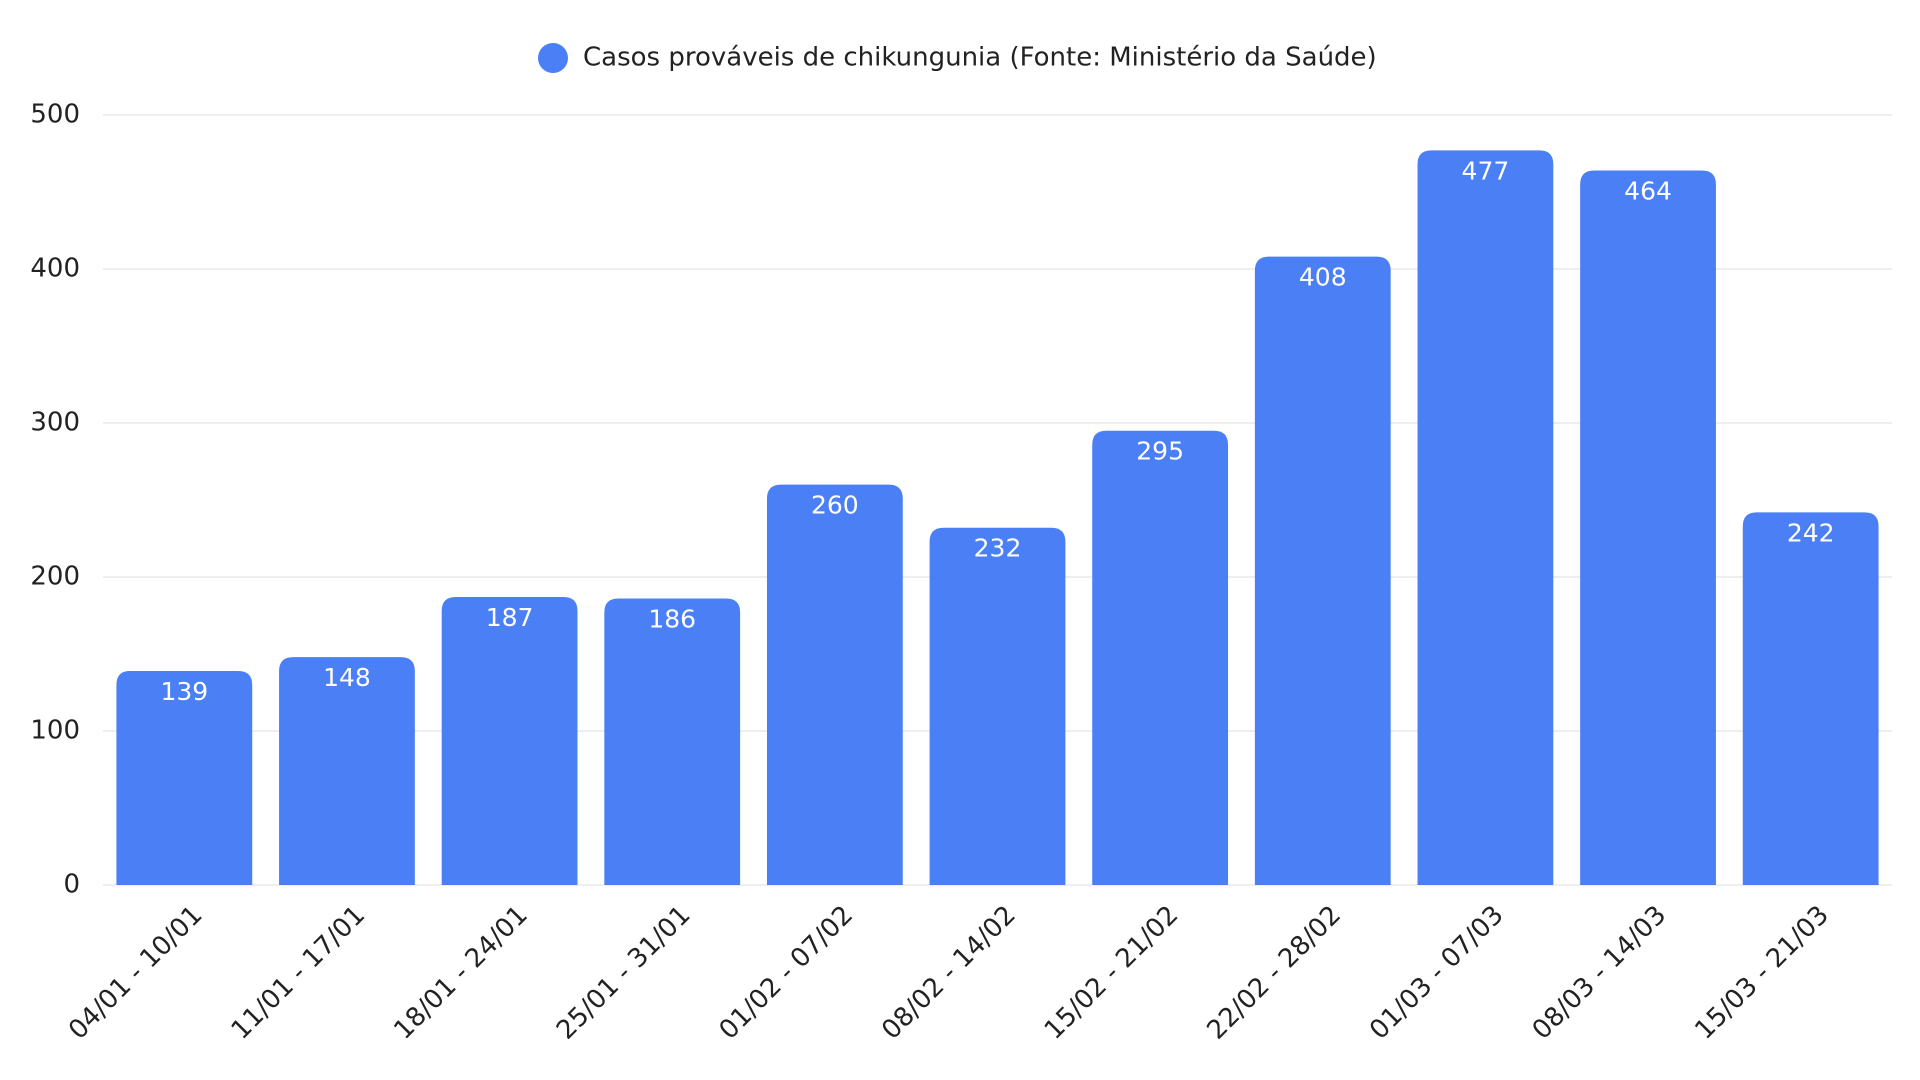 This screenshot has height=1080, width=1920. Describe the element at coordinates (1811, 532) in the screenshot. I see `value-label: 242` at that location.